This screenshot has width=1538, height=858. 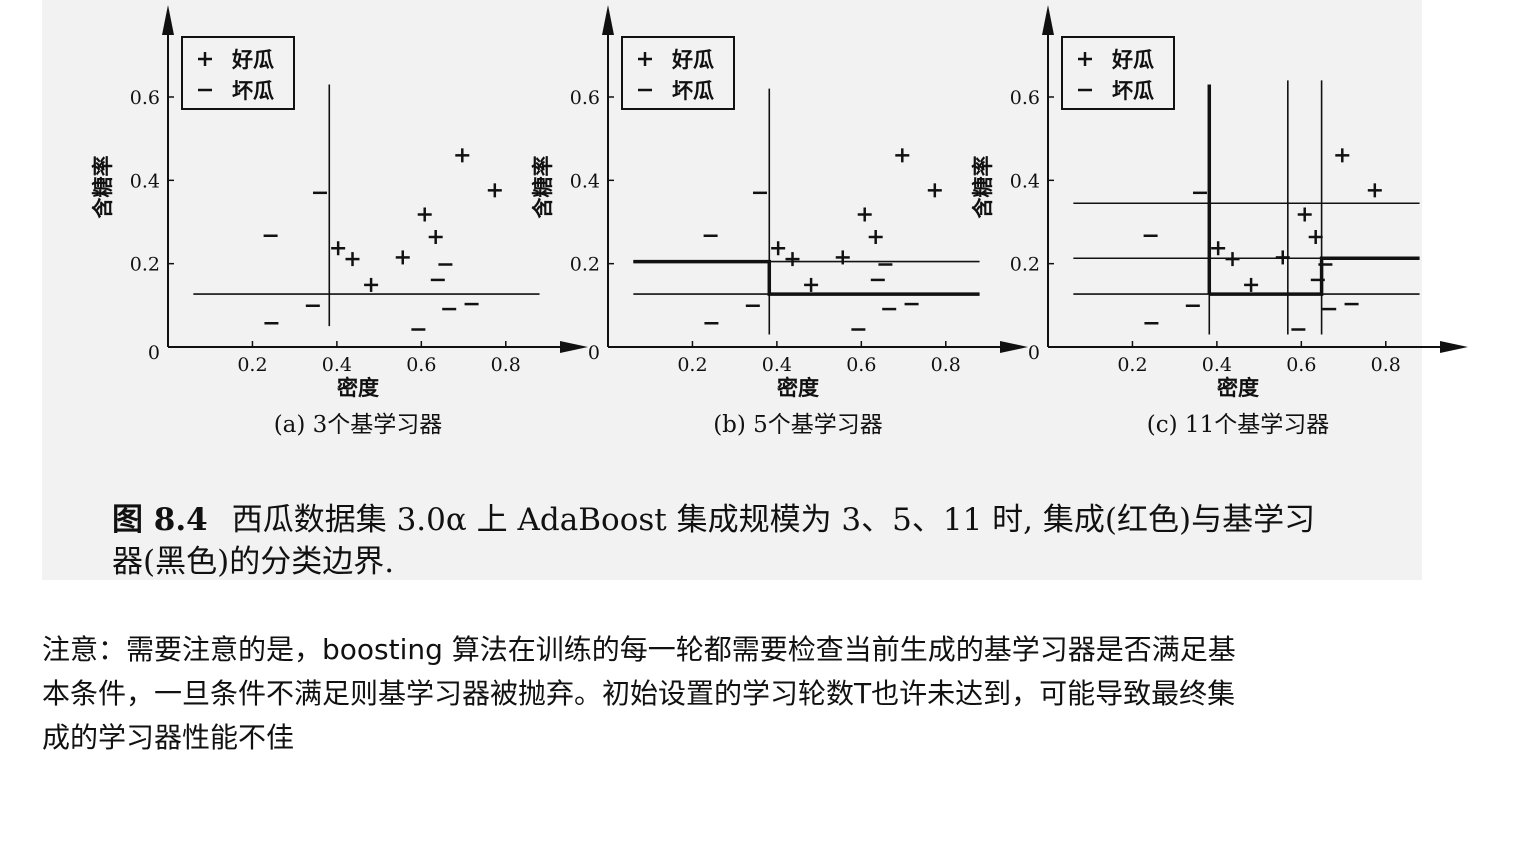 I want to click on panel-subtitle: (a) 3个基学习器, so click(x=358, y=425).